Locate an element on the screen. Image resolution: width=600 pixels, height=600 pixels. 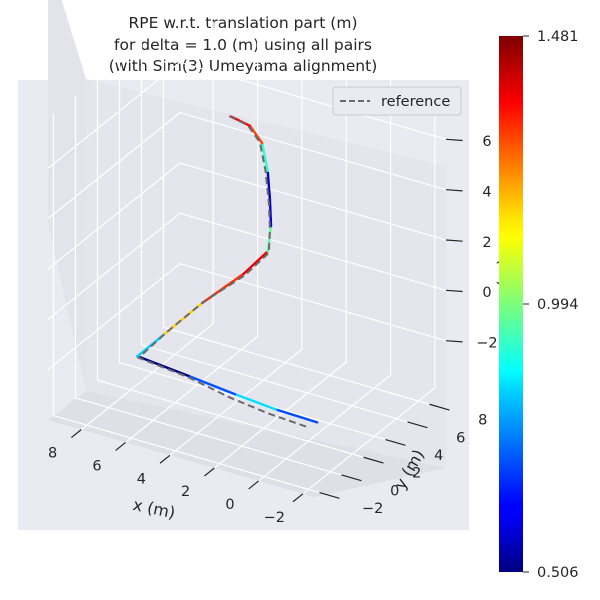
title-line-2: for delta = 1.0 (m) using all pairs is located at coordinates (243, 45).